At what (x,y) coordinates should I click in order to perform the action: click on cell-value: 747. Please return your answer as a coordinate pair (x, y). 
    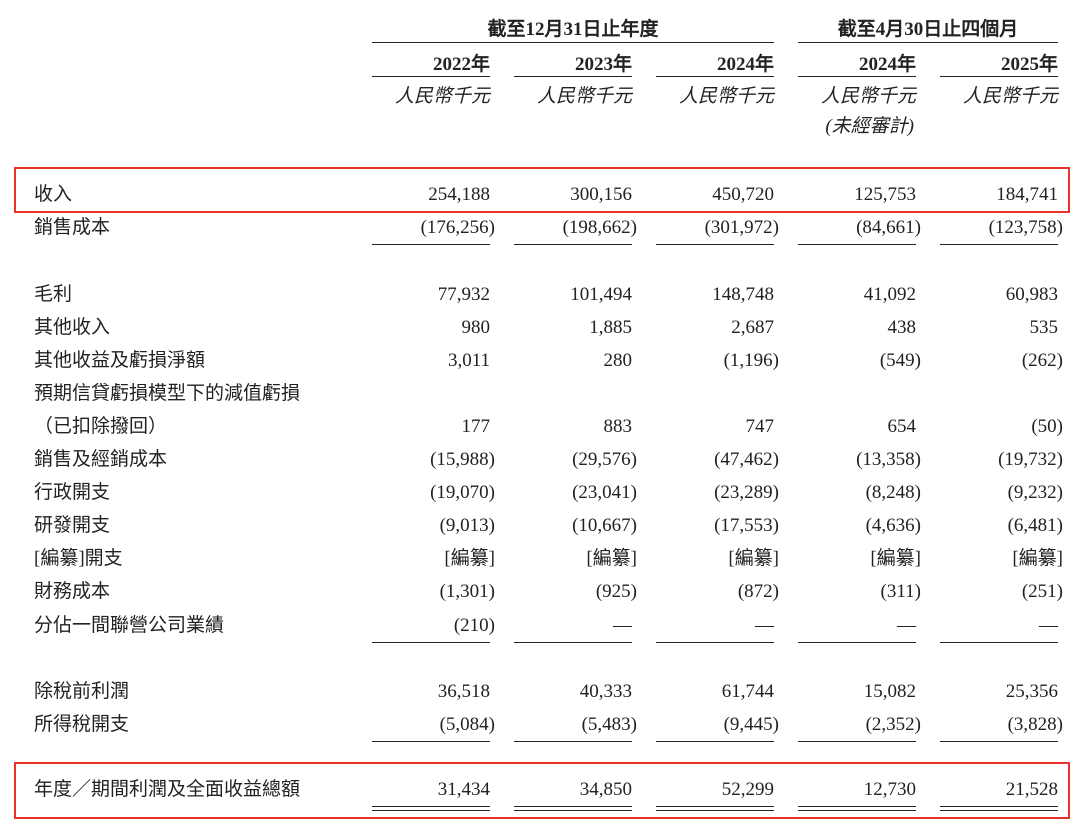
    Looking at the image, I should click on (760, 426).